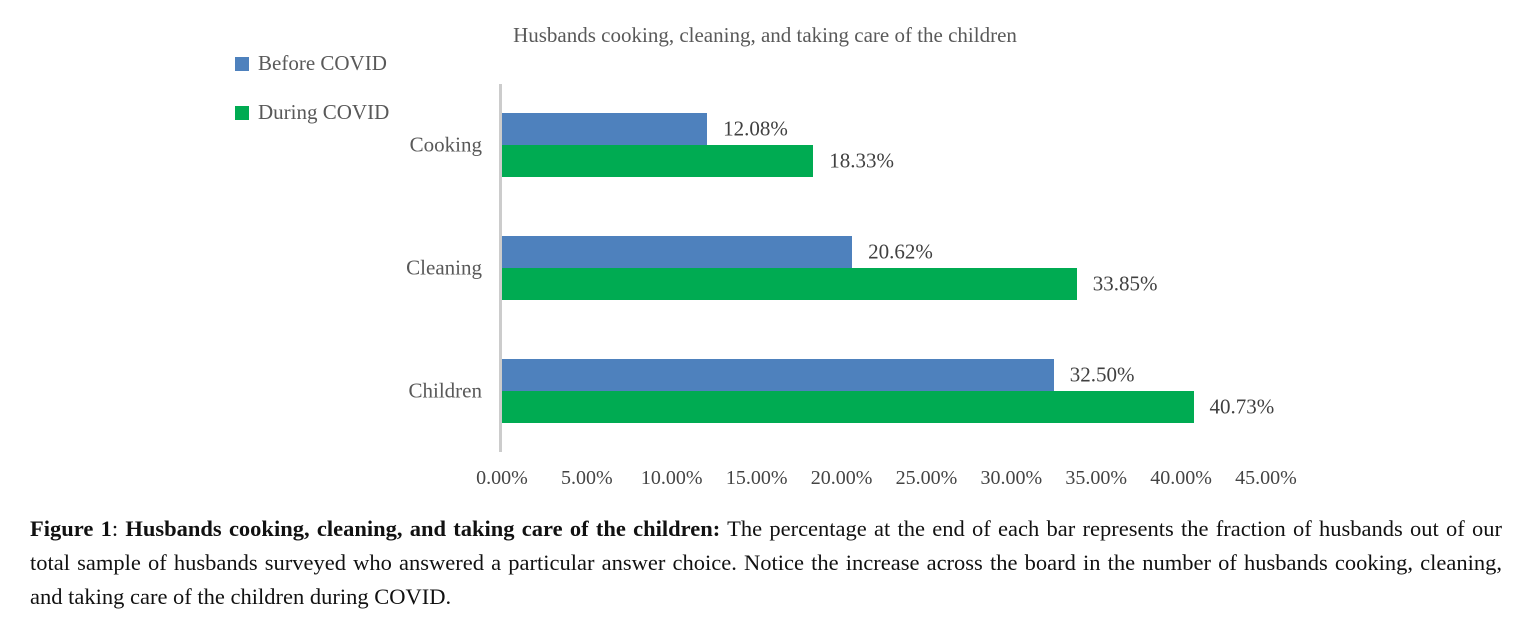 This screenshot has width=1530, height=626. What do you see at coordinates (71, 528) in the screenshot?
I see `caption-figure-label: Figure 1` at bounding box center [71, 528].